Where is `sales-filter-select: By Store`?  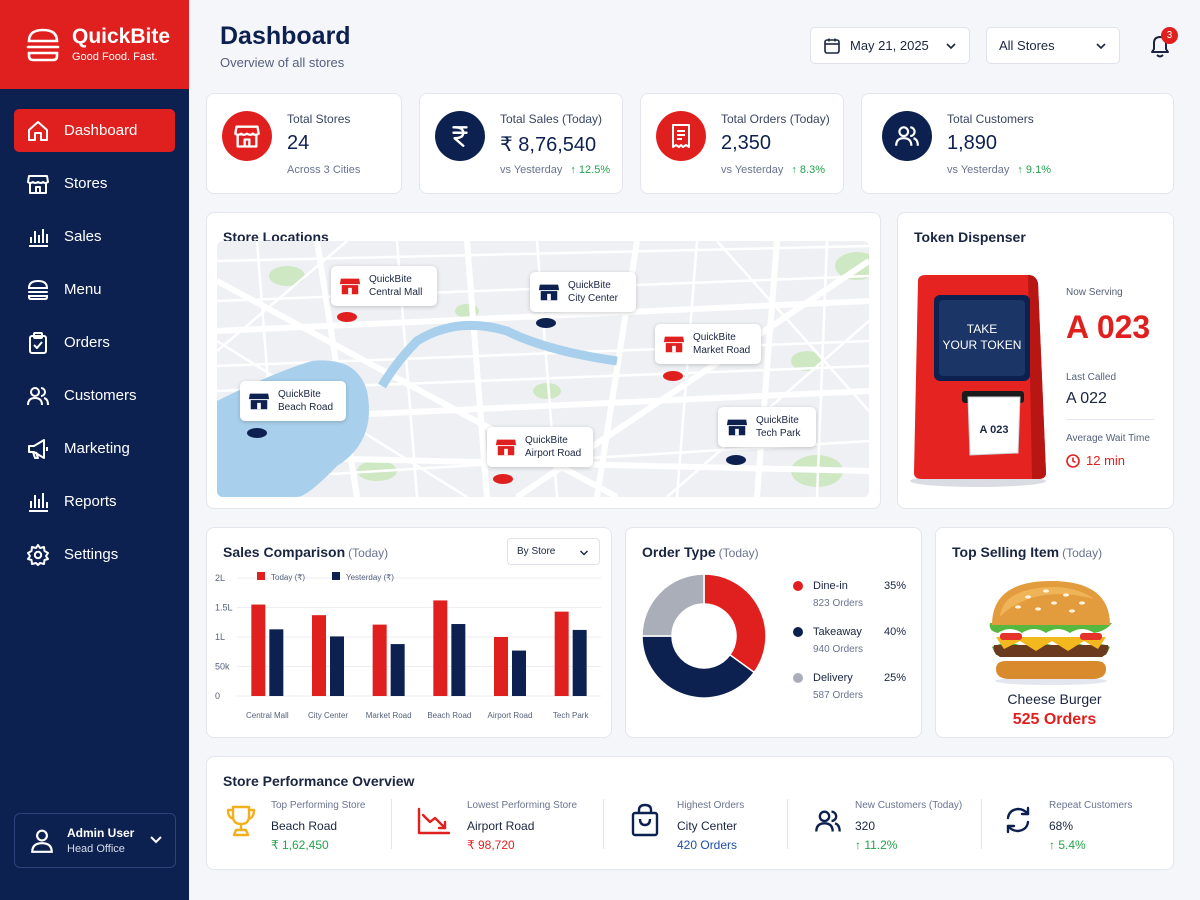
sales-filter-select: By Store is located at coordinates (553, 551).